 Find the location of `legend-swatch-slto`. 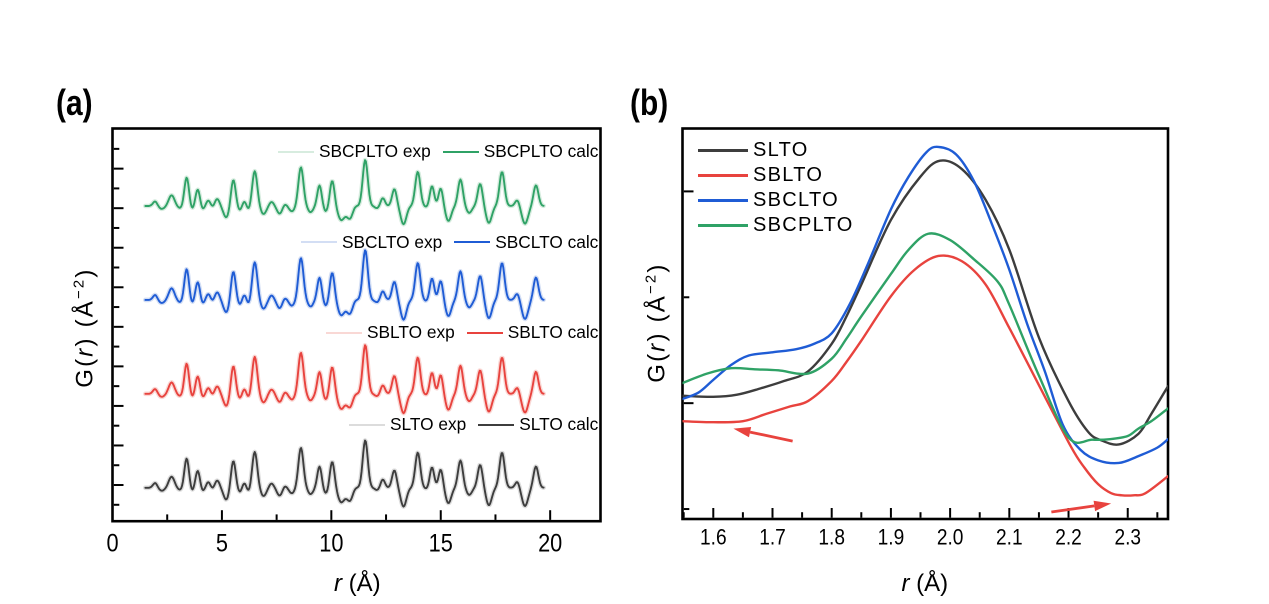

legend-swatch-slto is located at coordinates (723, 150).